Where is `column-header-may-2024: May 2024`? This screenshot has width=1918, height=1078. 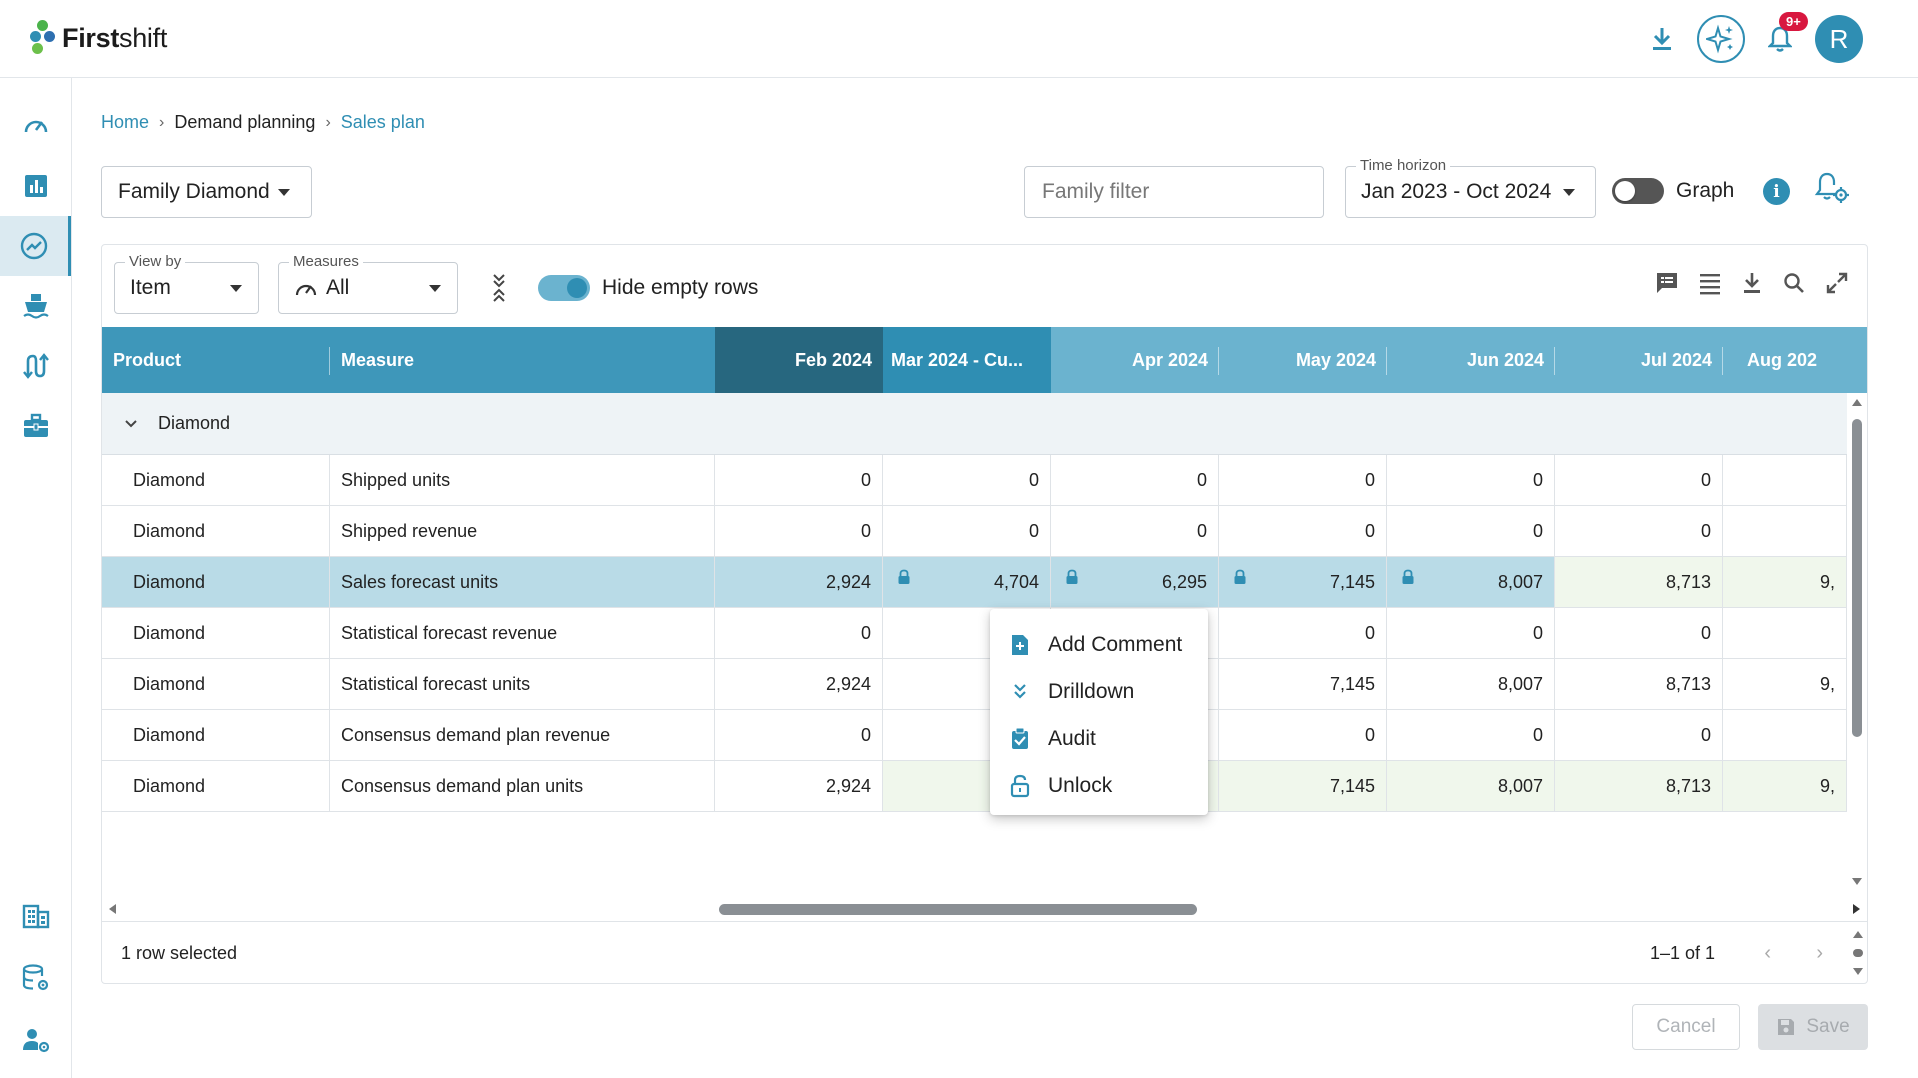 column-header-may-2024: May 2024 is located at coordinates (1303, 360).